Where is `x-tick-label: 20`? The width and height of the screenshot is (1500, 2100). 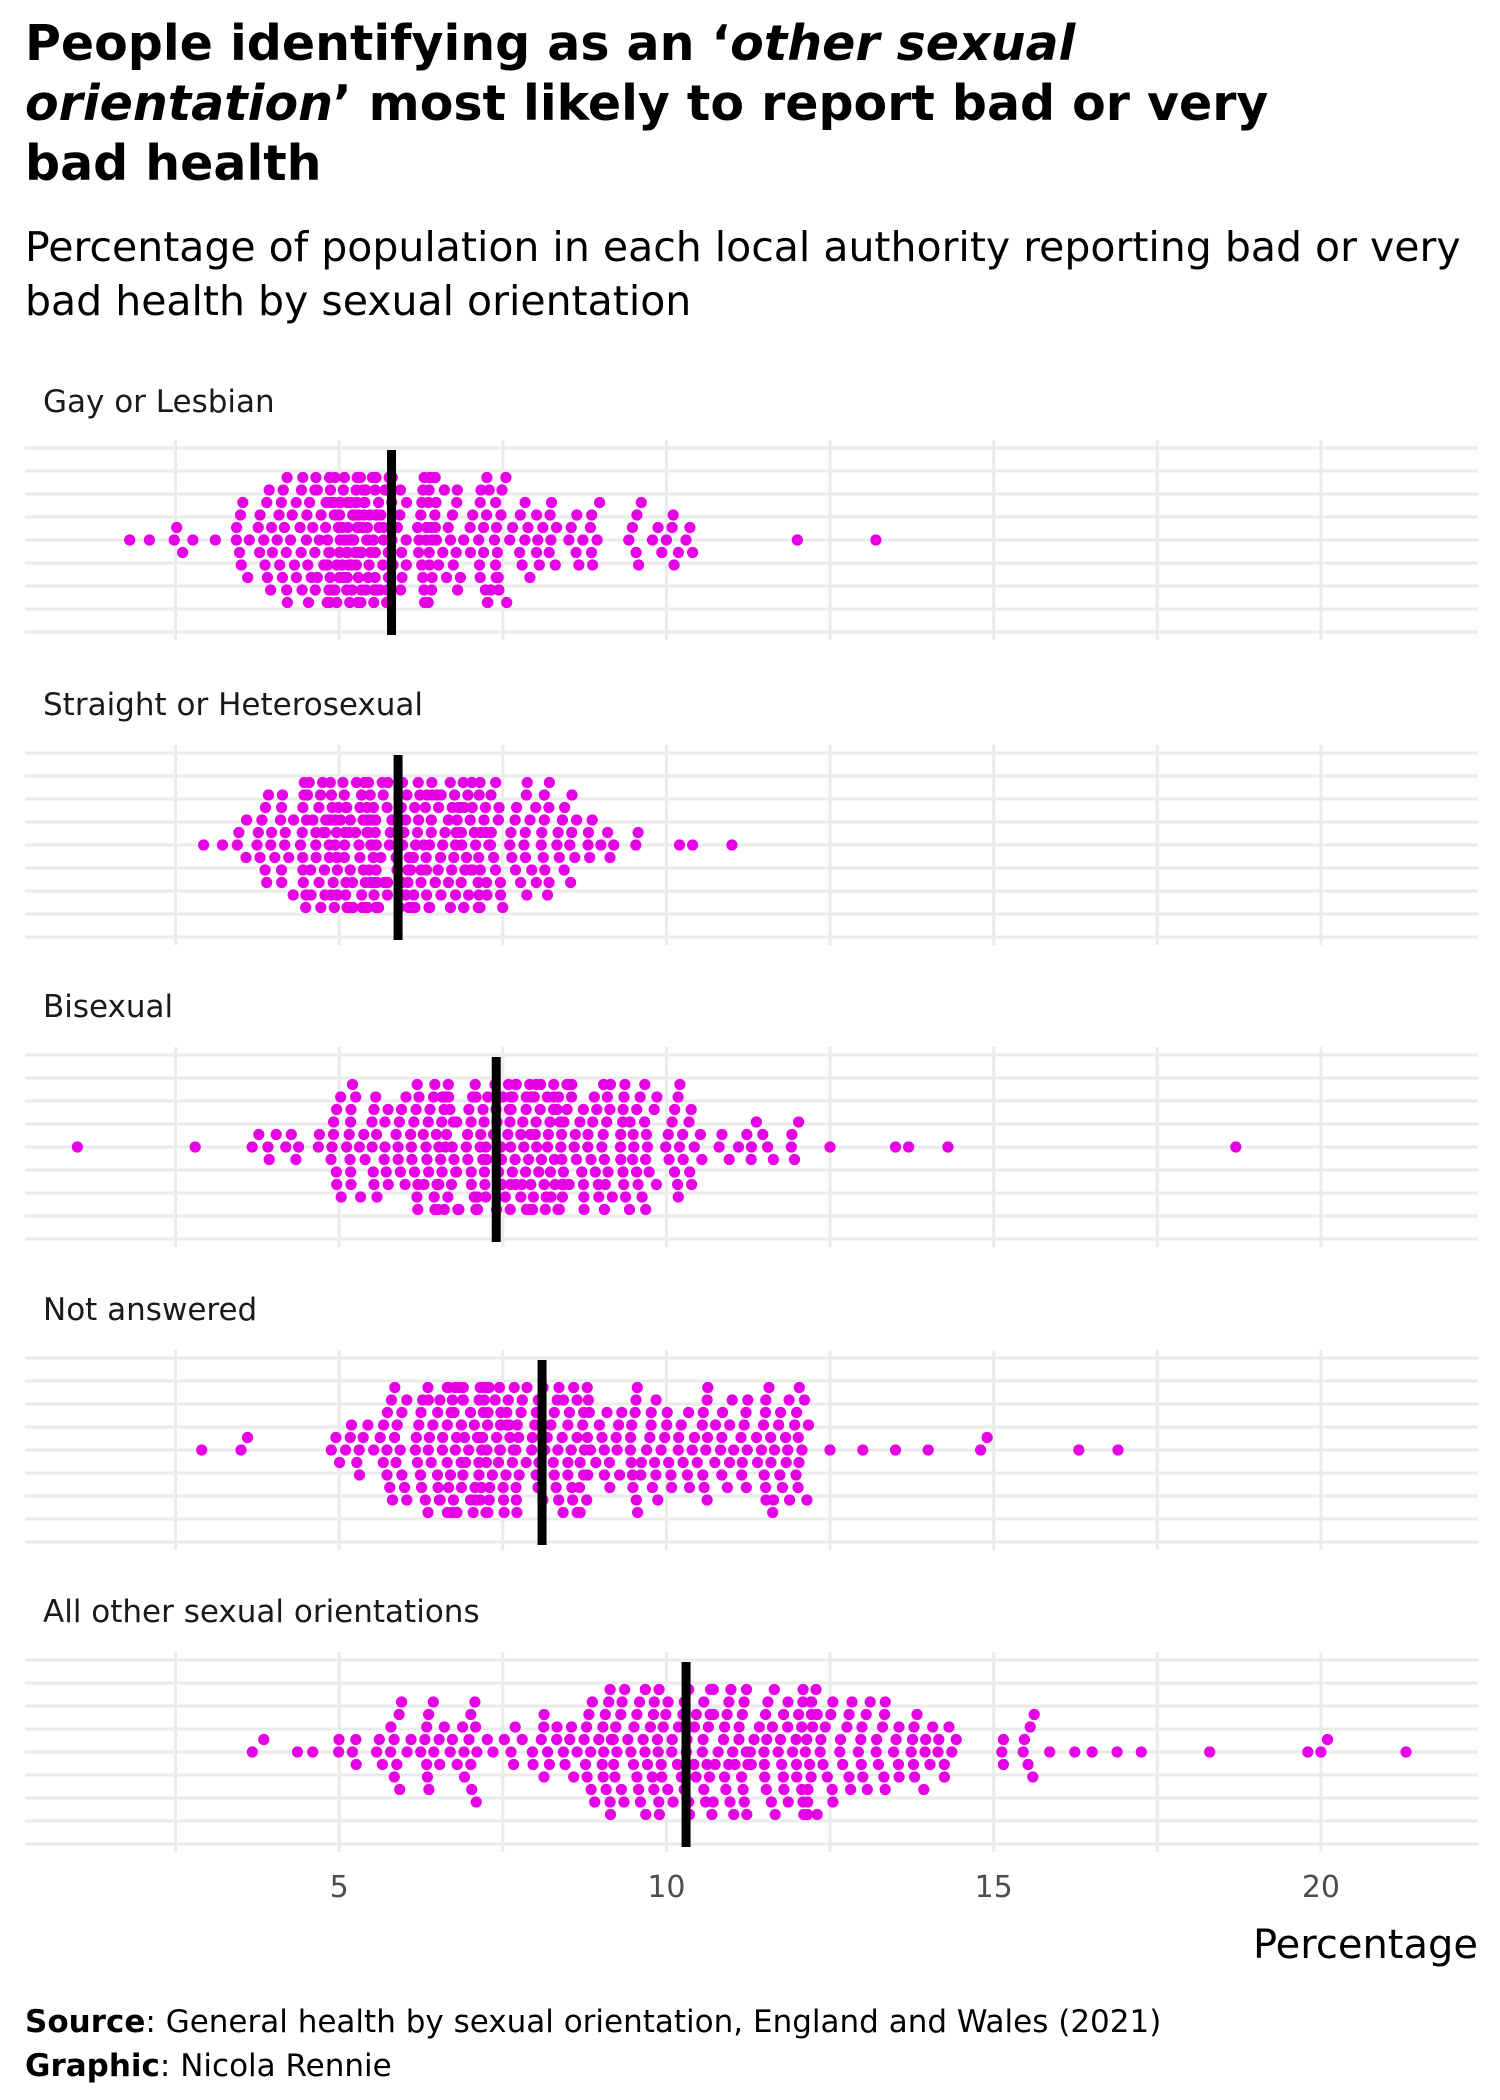 x-tick-label: 20 is located at coordinates (1321, 1887).